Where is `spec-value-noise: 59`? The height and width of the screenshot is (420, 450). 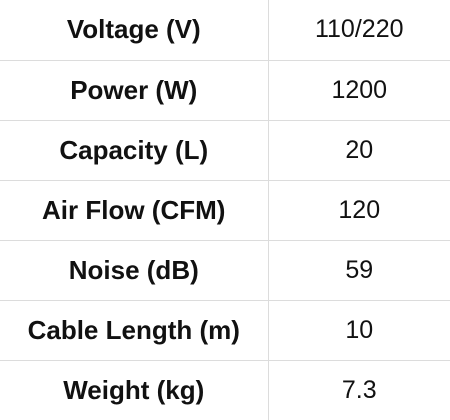
spec-value-noise: 59 is located at coordinates (359, 270).